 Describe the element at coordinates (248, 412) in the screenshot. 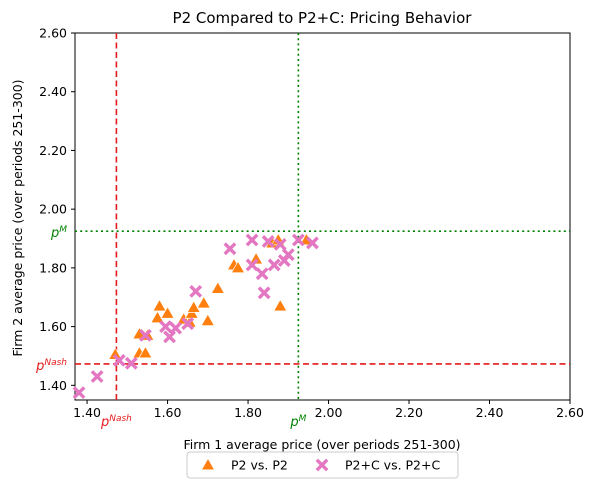

I see `x-tick-label: 1.80` at that location.